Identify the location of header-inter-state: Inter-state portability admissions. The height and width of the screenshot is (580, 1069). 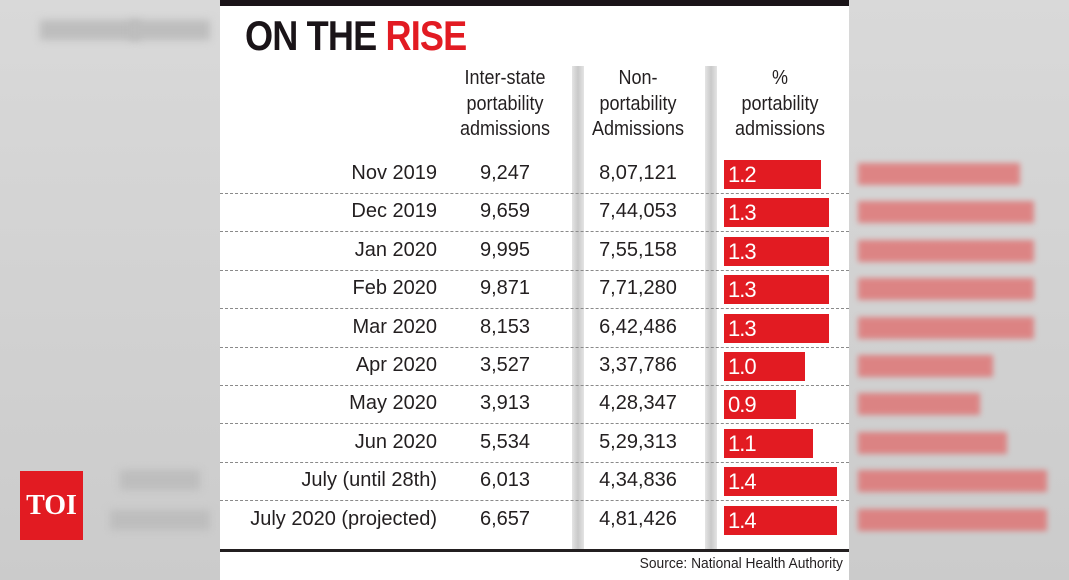
(505, 104).